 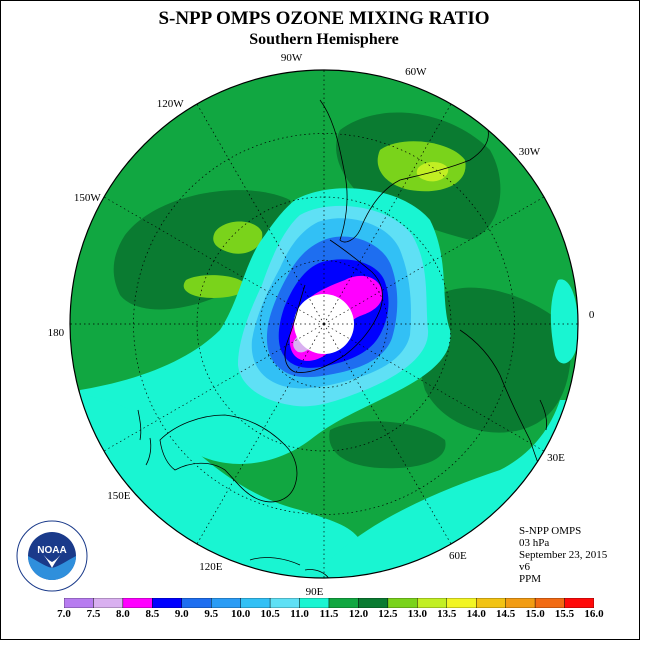 I want to click on colorbar-tick-label: 7.0, so click(x=64, y=614).